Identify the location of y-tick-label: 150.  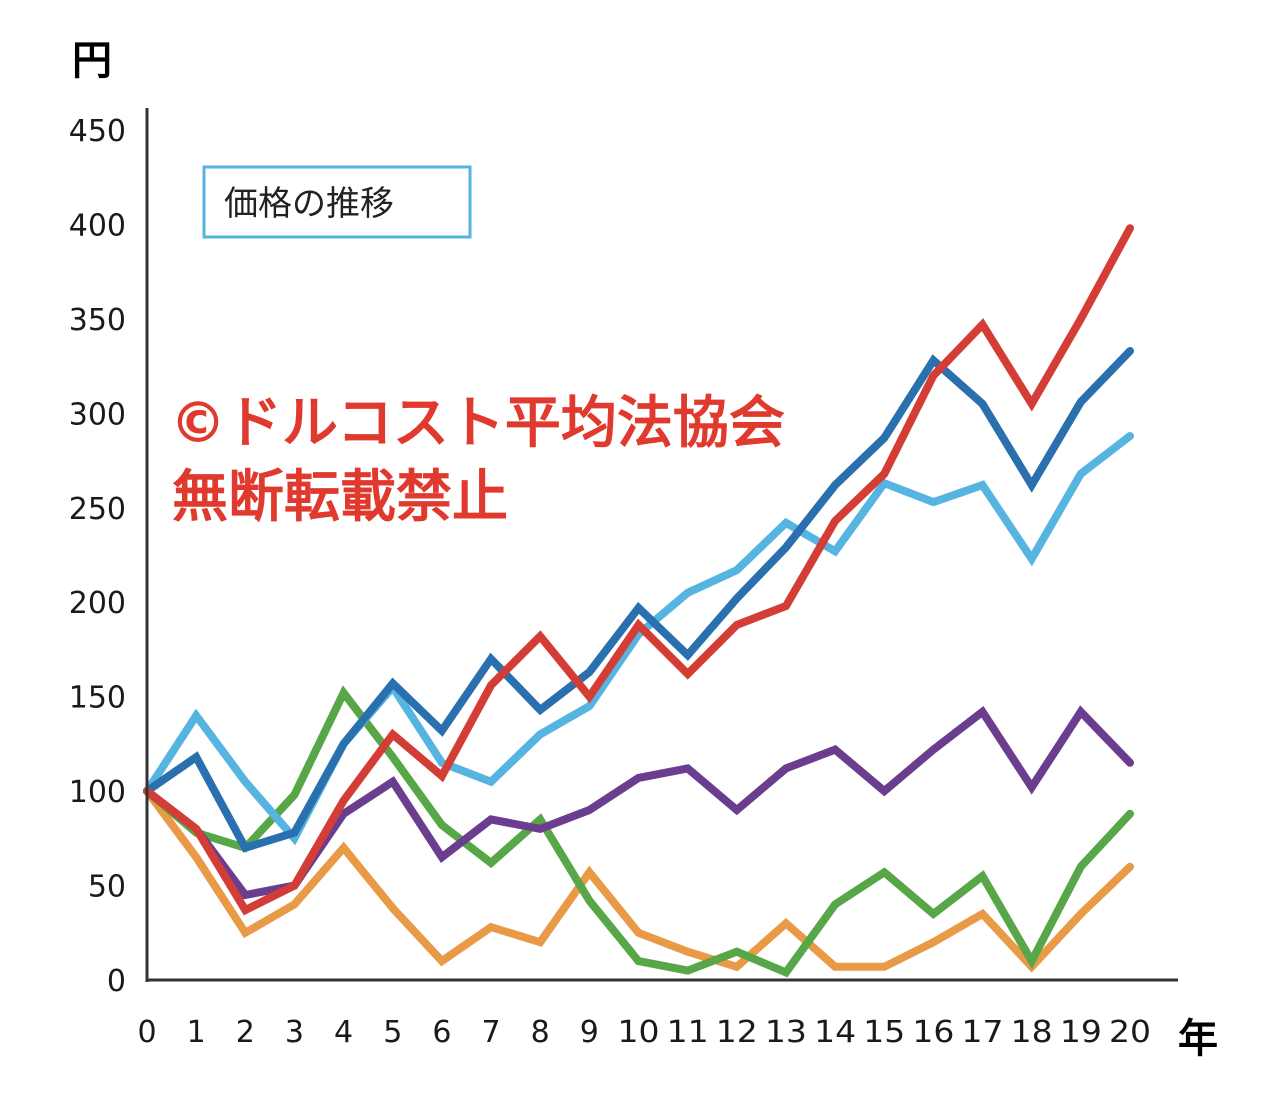
(97, 698).